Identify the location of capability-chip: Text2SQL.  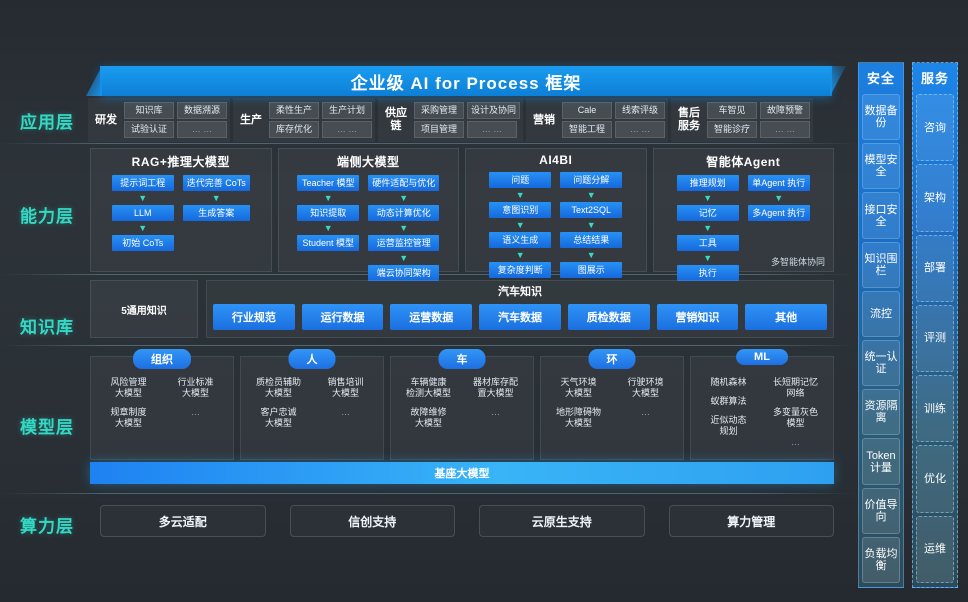
(591, 210).